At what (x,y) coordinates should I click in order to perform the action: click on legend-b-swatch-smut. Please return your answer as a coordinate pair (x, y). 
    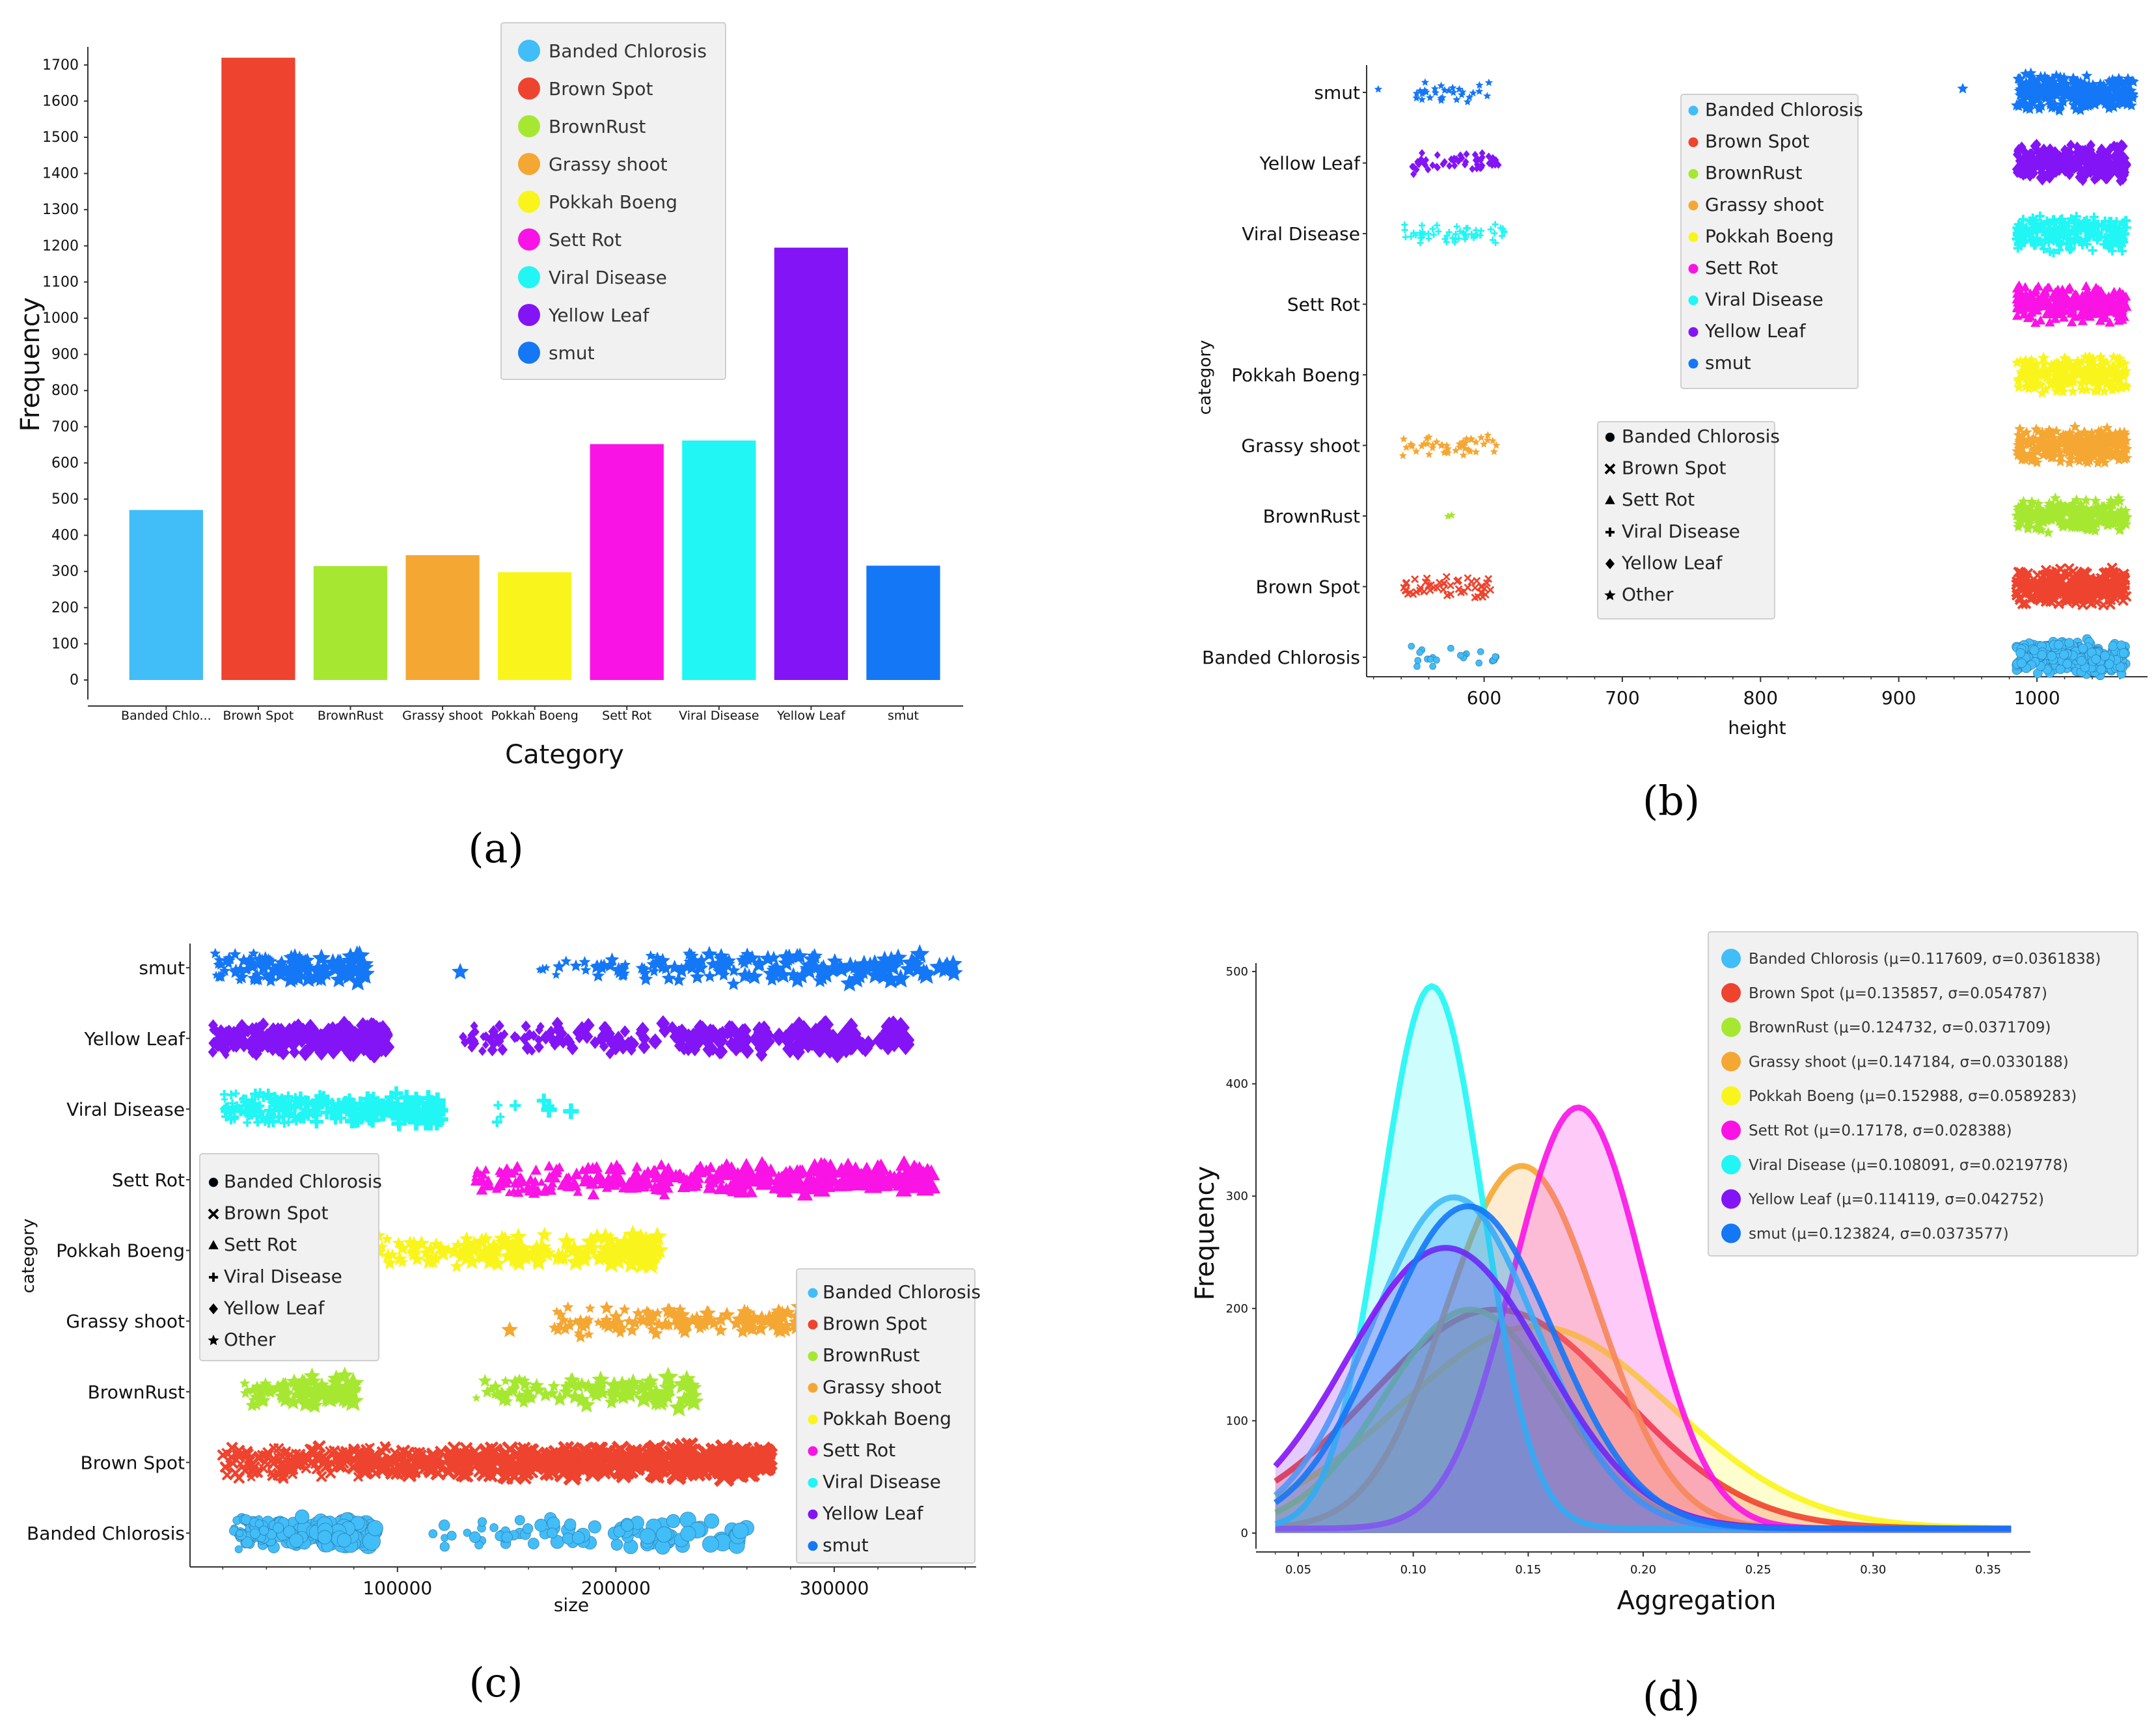
    Looking at the image, I should click on (1694, 364).